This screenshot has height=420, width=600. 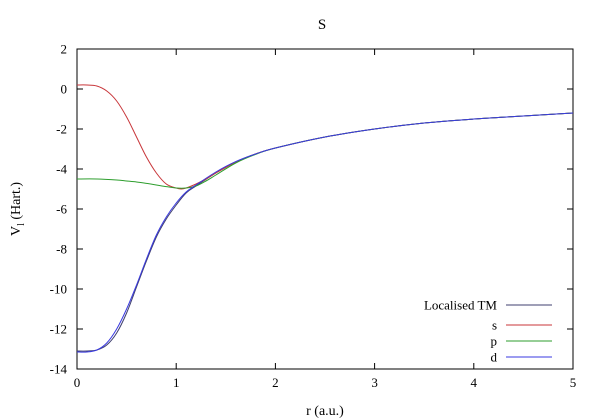 I want to click on legend: Localised TM spd, so click(x=488, y=331).